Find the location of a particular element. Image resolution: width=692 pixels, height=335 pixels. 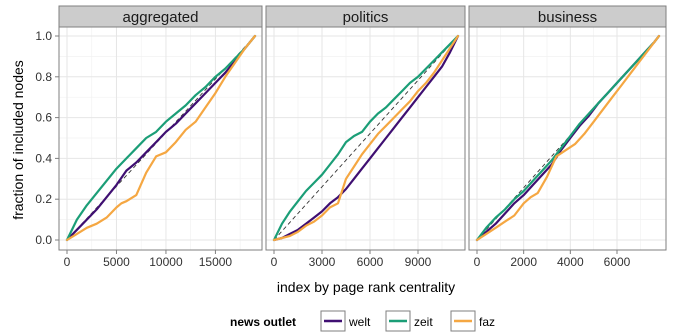

y-axis-title: fraction of included nodes is located at coordinates (18, 140).